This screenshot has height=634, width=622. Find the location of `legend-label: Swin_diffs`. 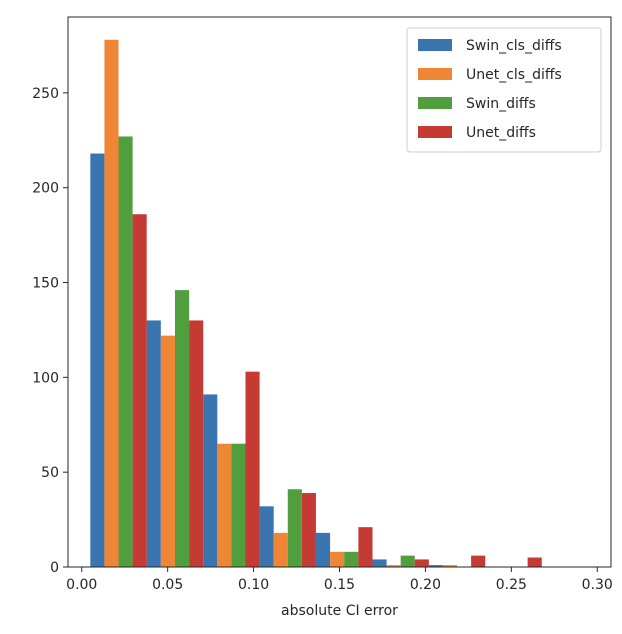

legend-label: Swin_diffs is located at coordinates (501, 104).